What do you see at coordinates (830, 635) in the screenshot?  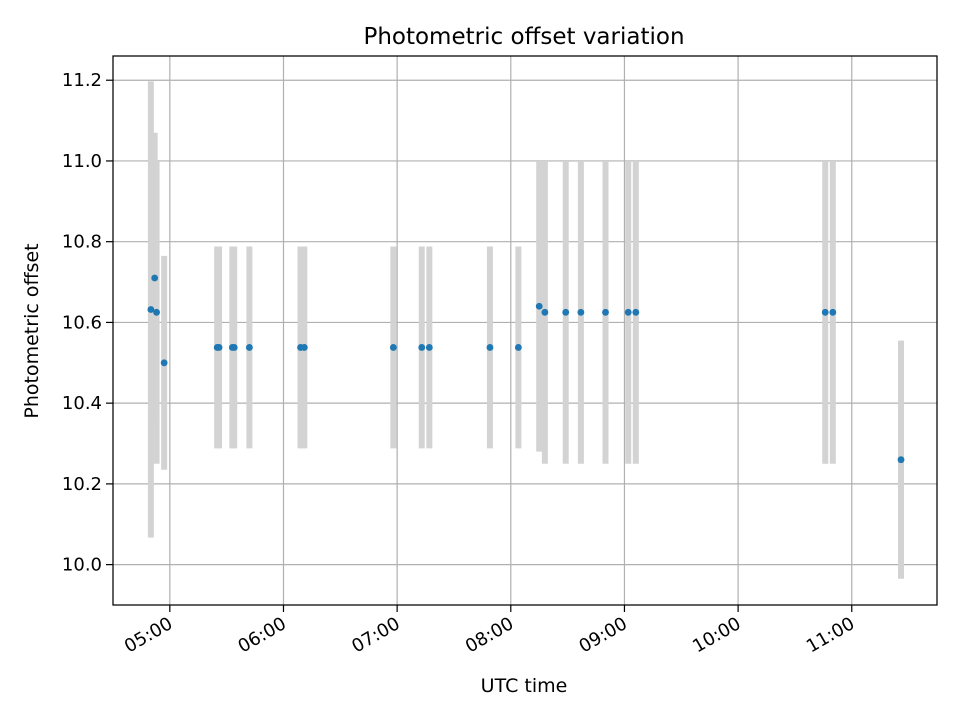 I see `x-tick-label: 11:00` at bounding box center [830, 635].